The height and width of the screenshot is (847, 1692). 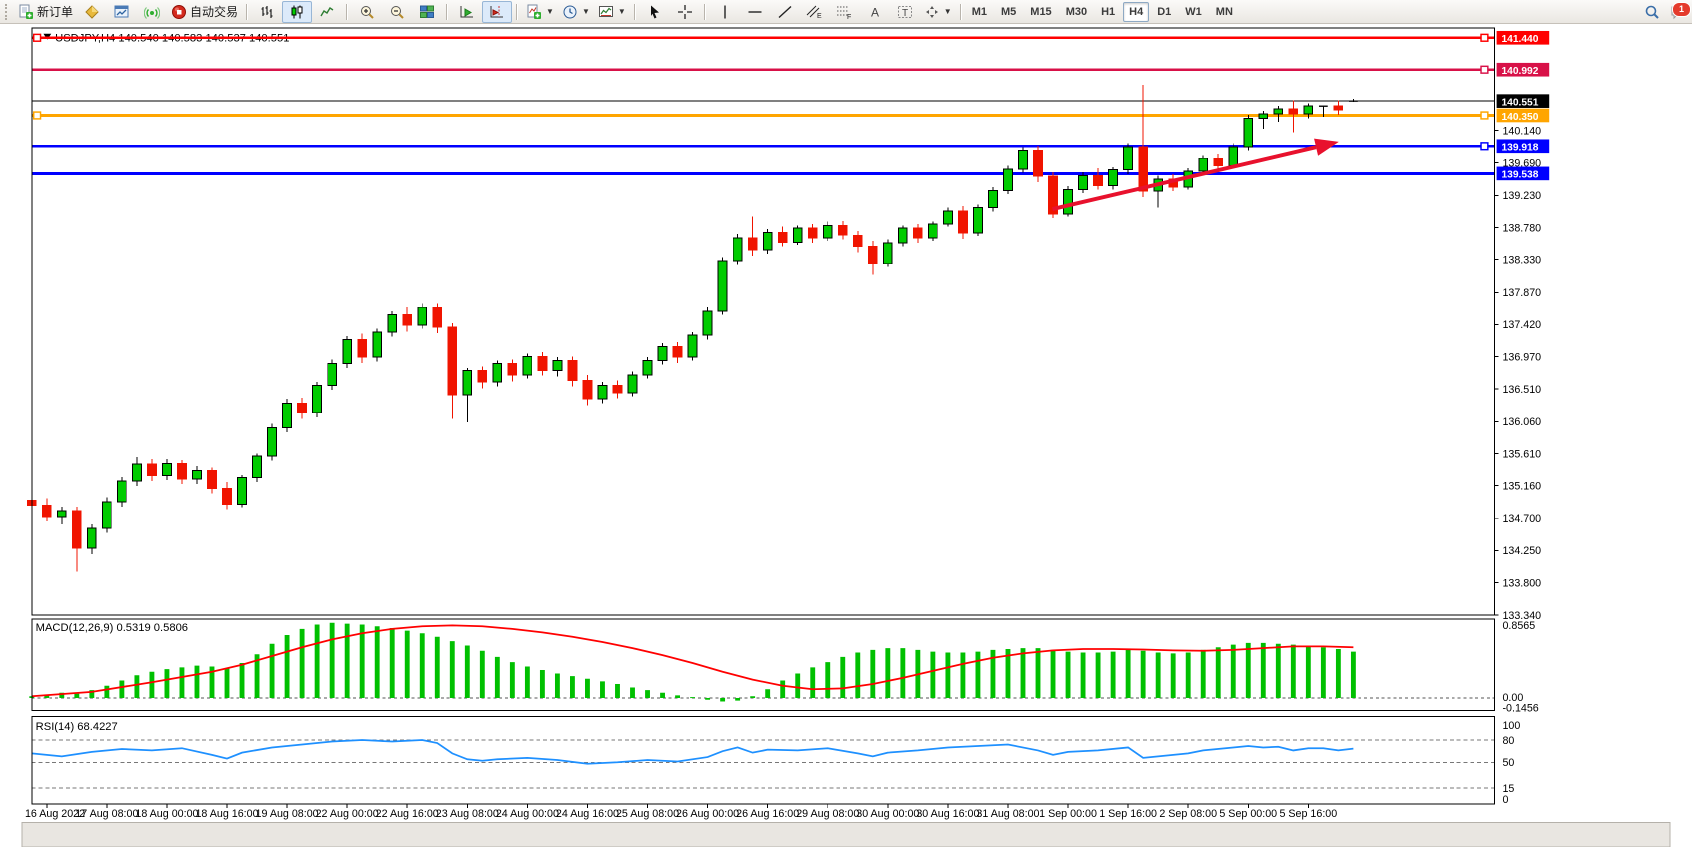 What do you see at coordinates (1041, 11) in the screenshot?
I see `timeframe-M15: M15` at bounding box center [1041, 11].